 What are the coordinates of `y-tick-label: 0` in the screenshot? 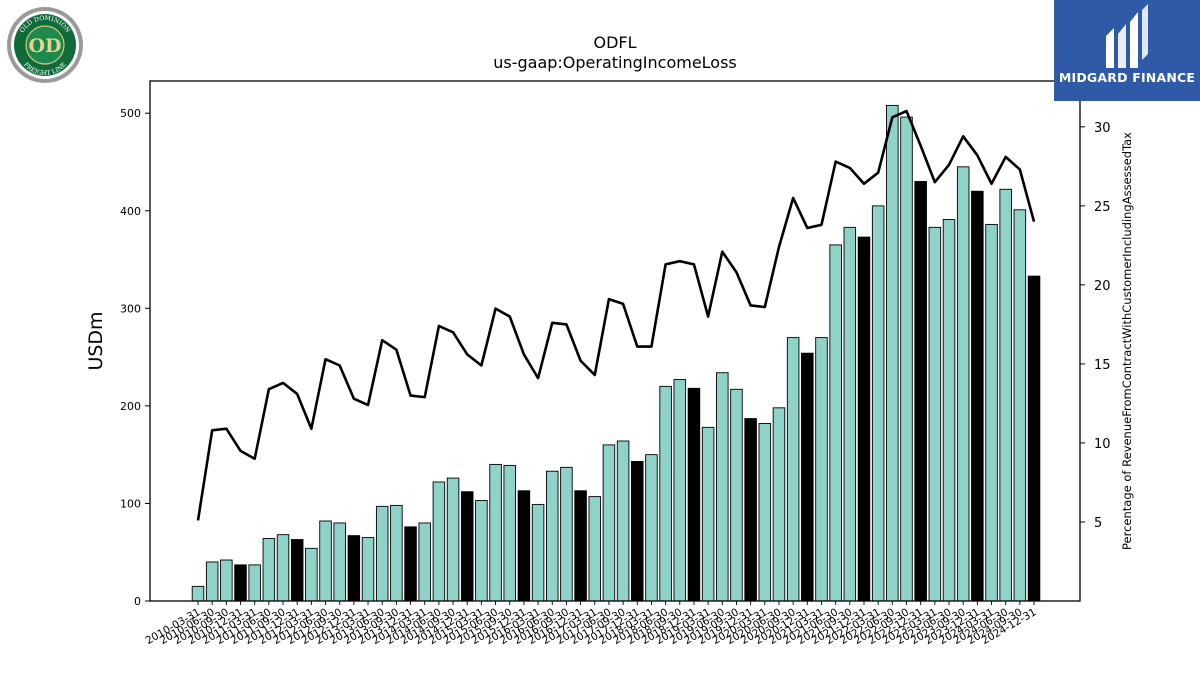 It's located at (137, 601).